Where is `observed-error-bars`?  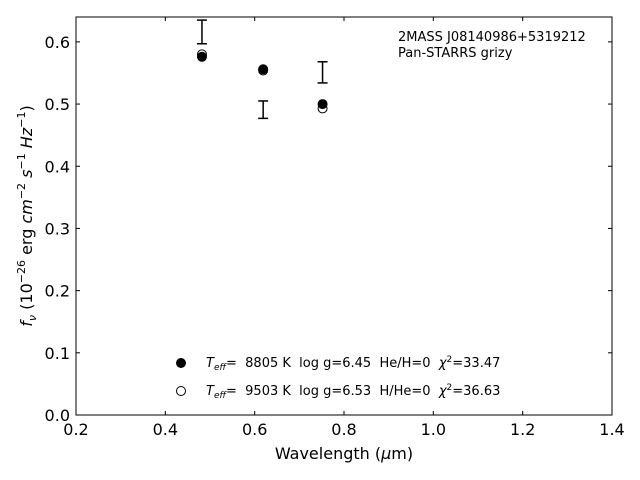 observed-error-bars is located at coordinates (262, 69).